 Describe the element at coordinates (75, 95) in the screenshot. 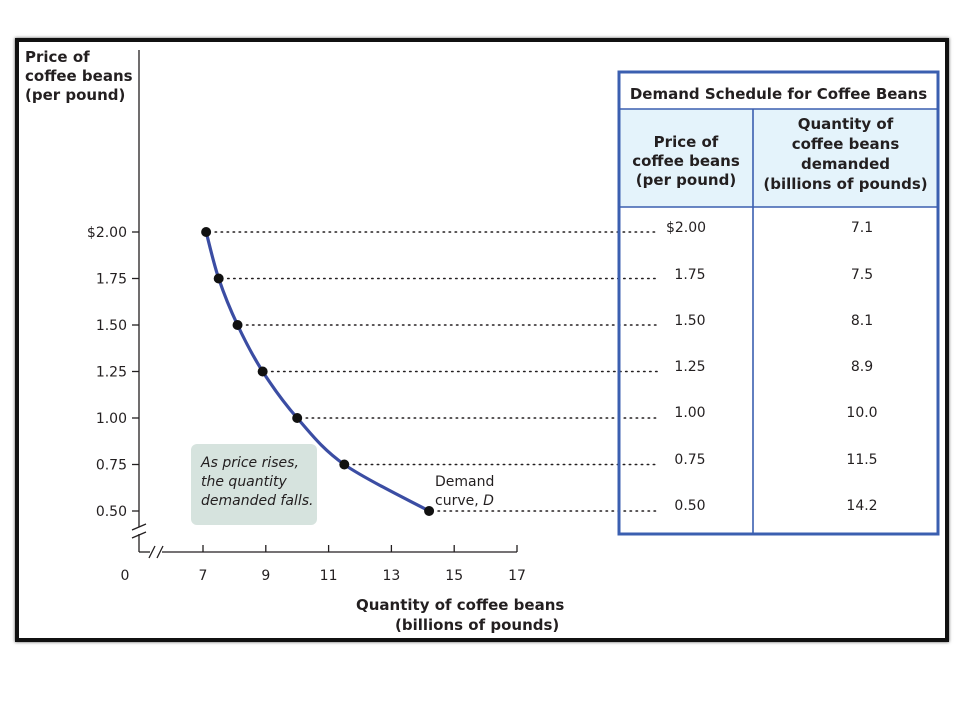

I see `y-axis-title-line: (per pound)` at that location.